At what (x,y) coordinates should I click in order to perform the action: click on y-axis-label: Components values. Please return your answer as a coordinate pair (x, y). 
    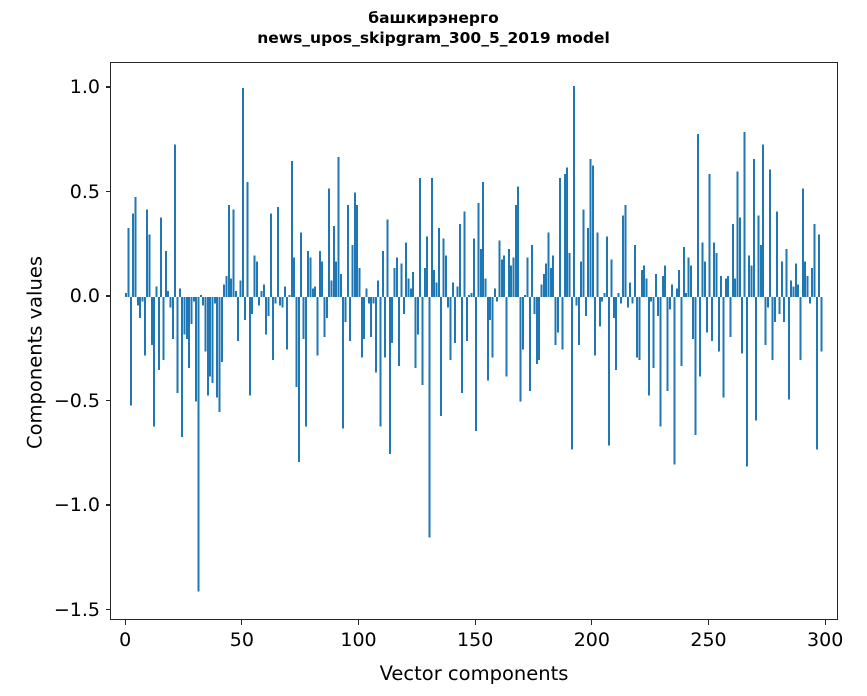
    Looking at the image, I should click on (35, 352).